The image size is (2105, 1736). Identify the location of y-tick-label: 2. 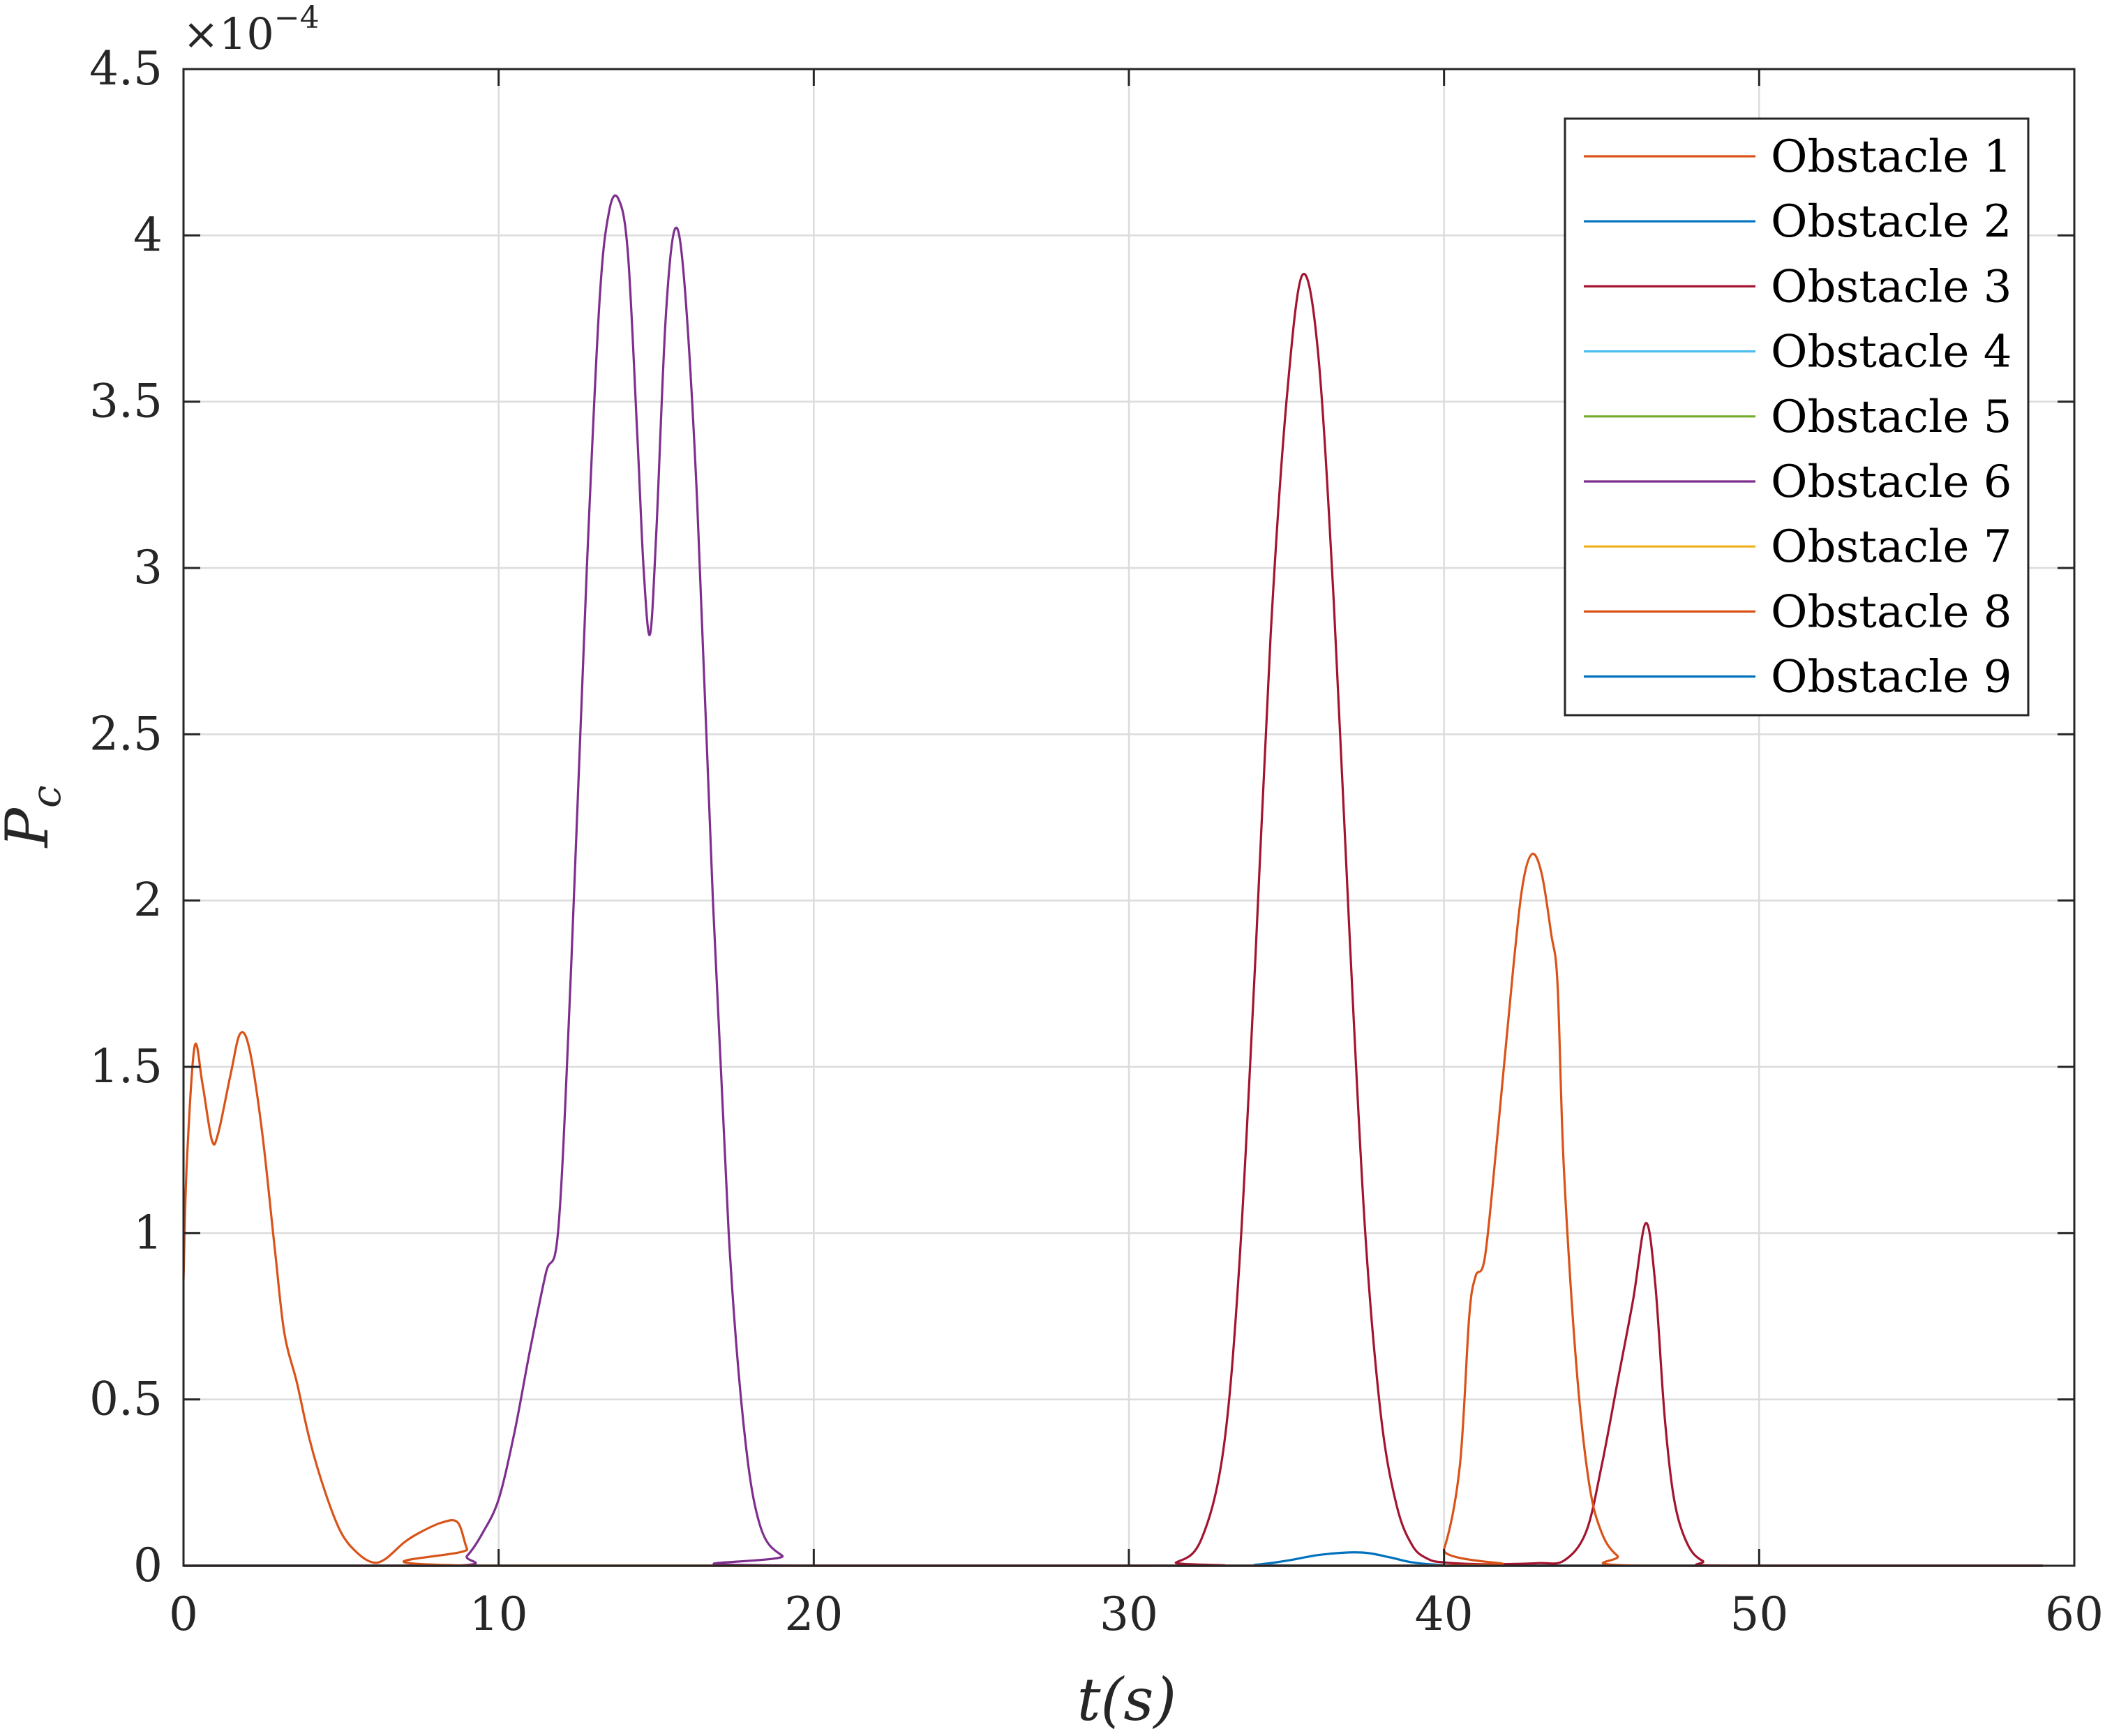
(148, 900).